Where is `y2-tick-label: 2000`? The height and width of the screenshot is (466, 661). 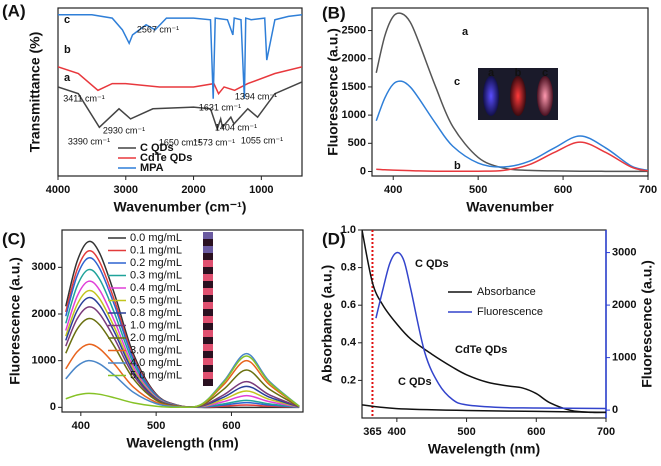
y2-tick-label: 2000 is located at coordinates (624, 305).